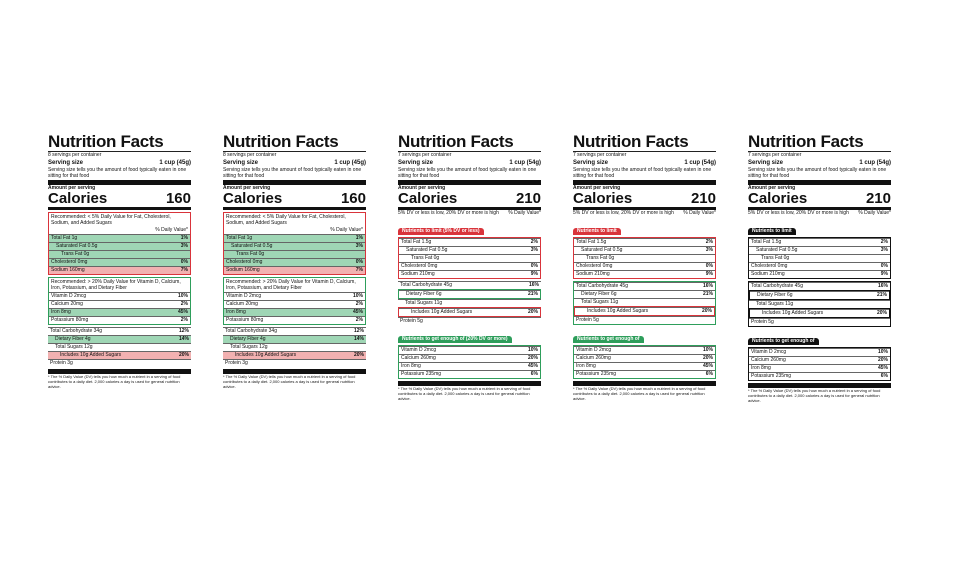  I want to click on nutrient-row: Dietary Fiber 6g 21%, so click(819, 294).